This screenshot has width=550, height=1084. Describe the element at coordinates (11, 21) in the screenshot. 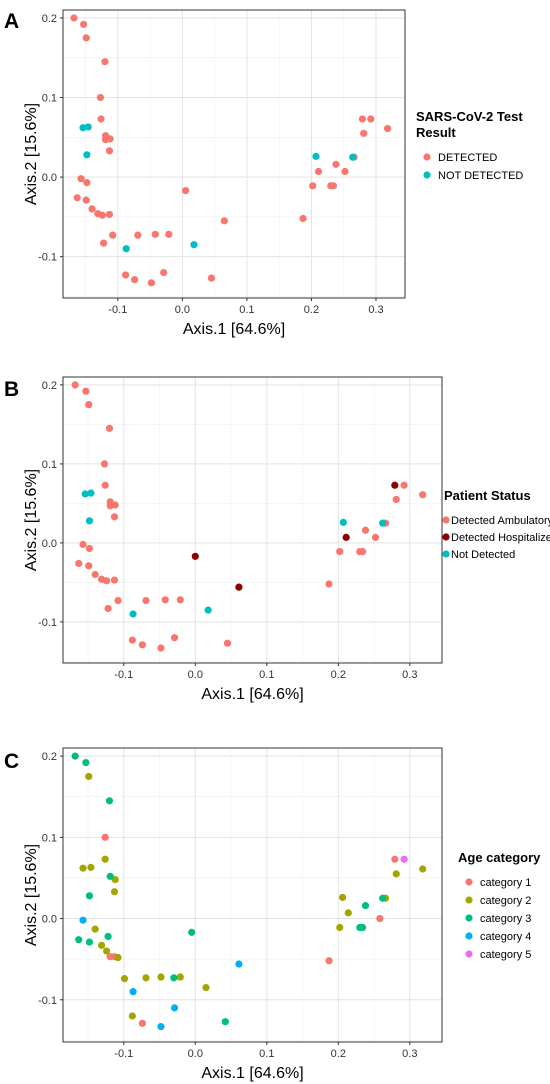

I see `panel-letter: A` at that location.